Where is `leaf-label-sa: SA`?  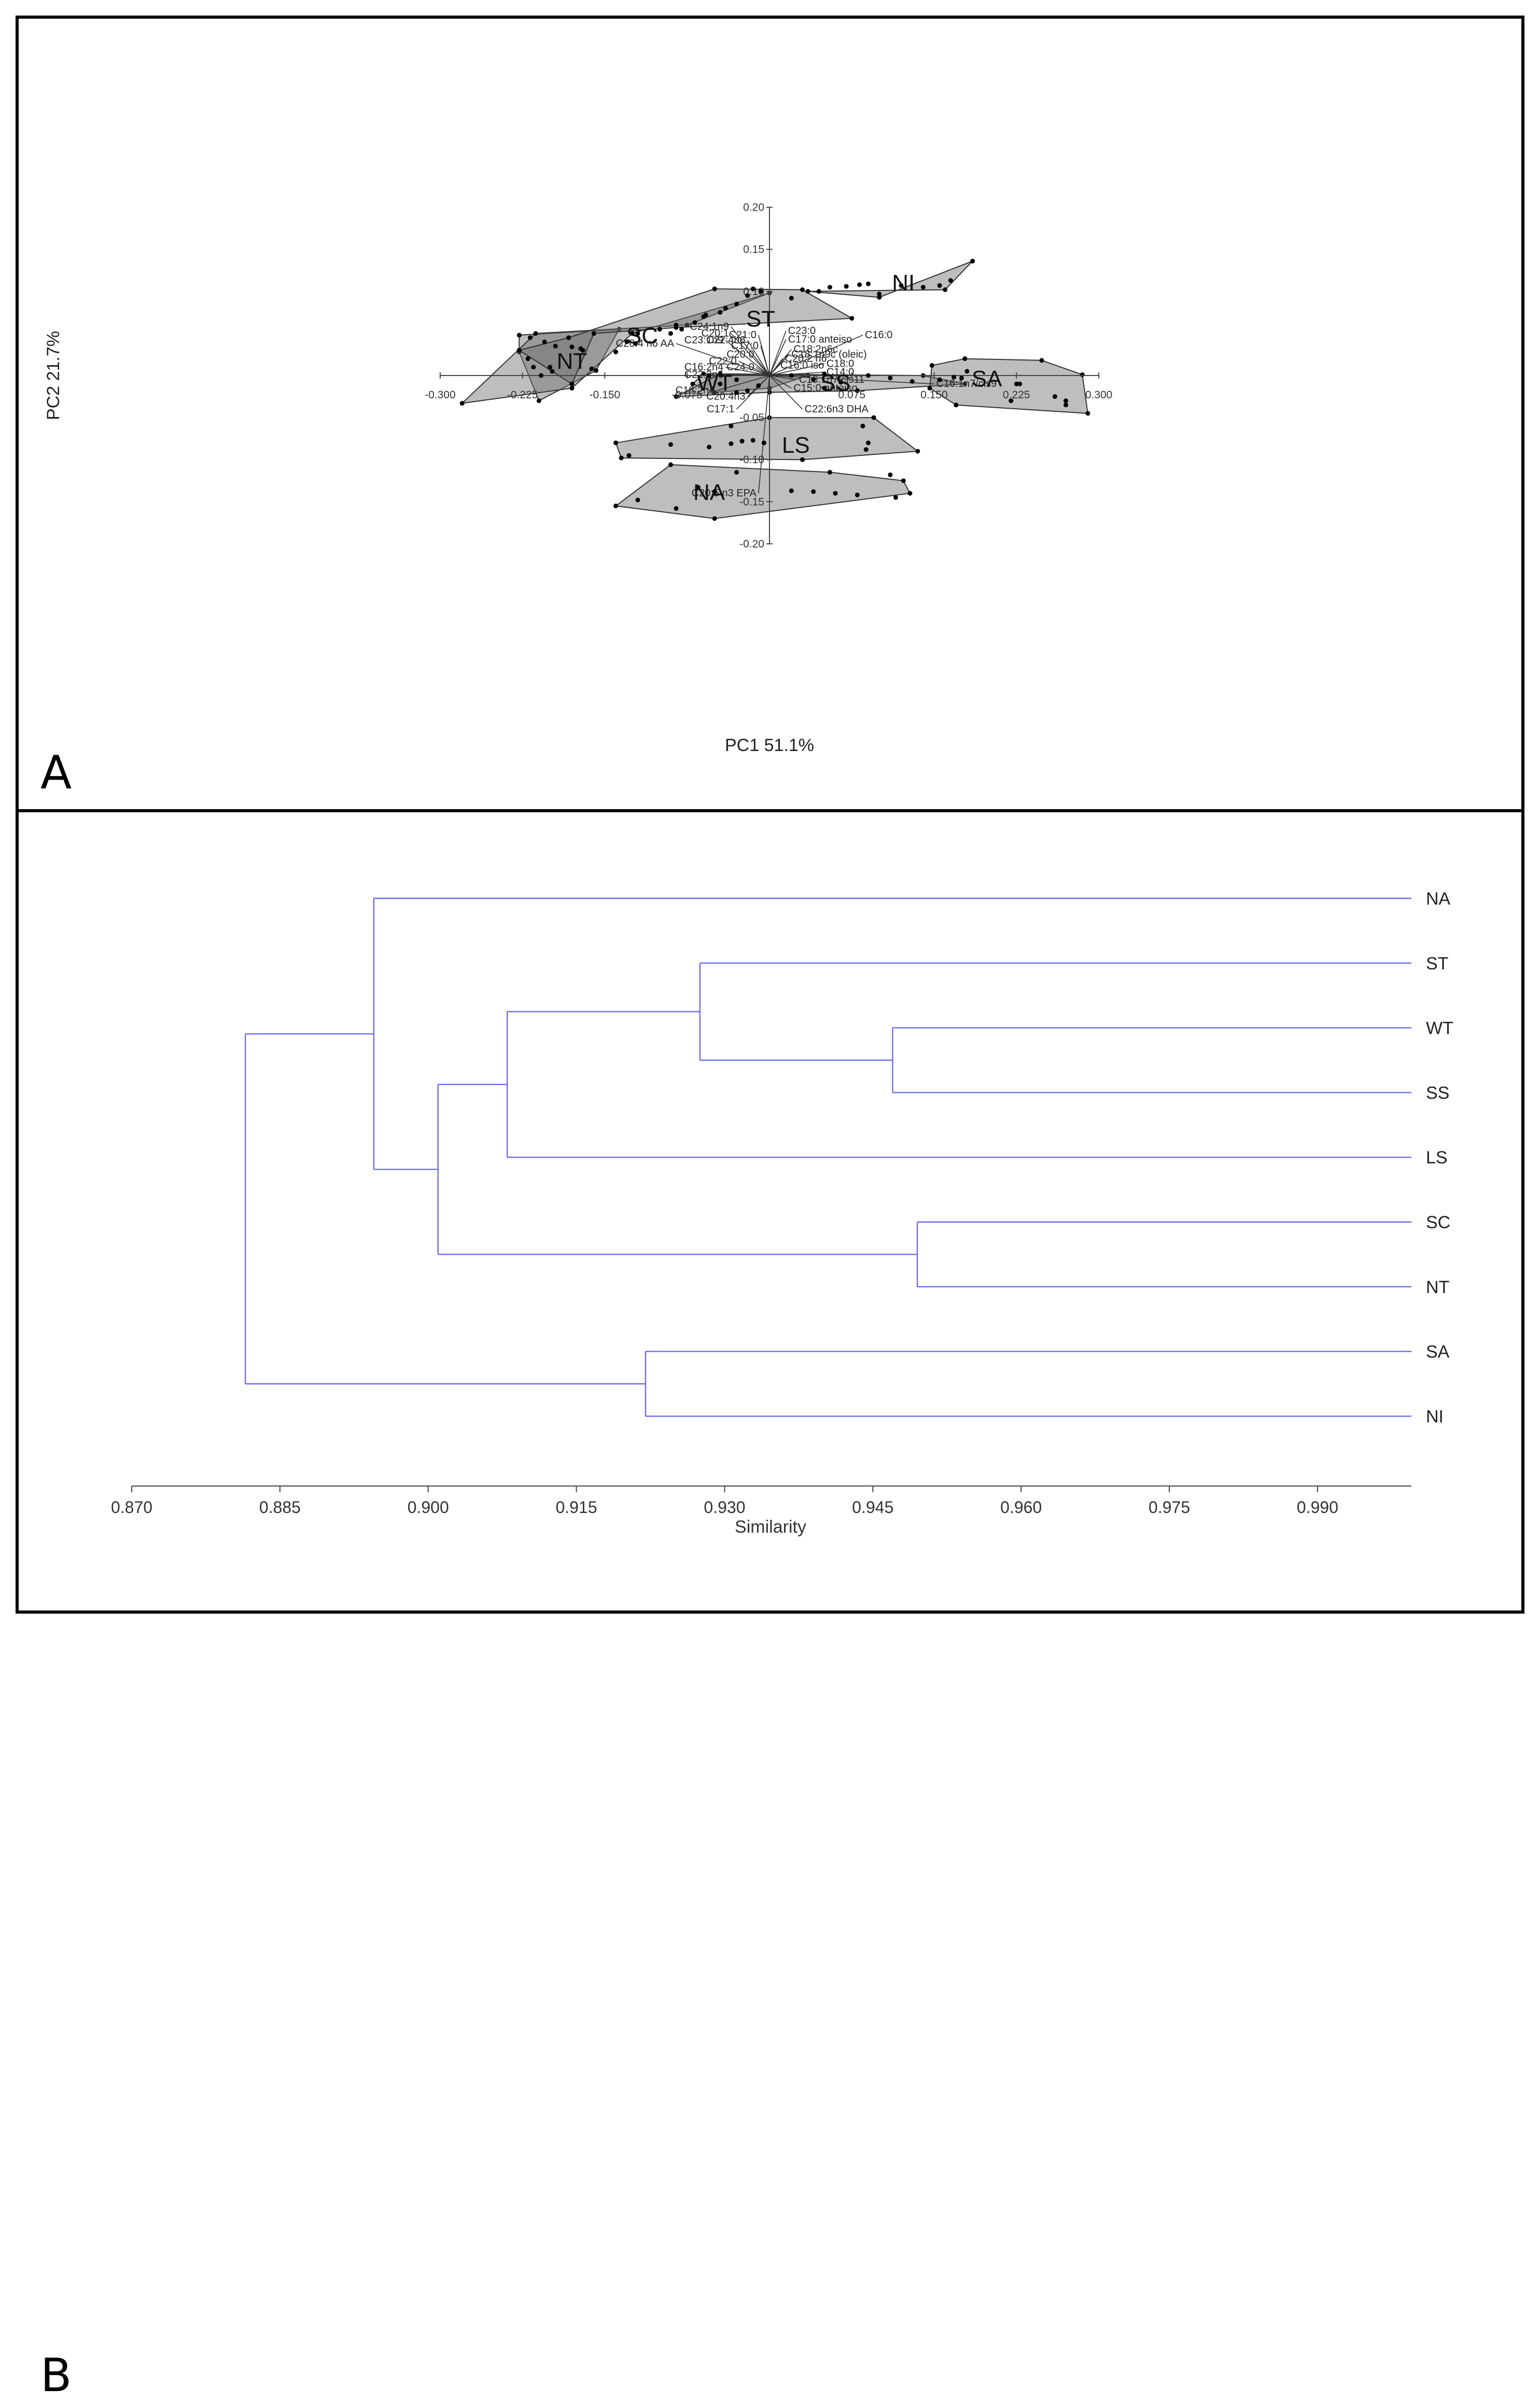 leaf-label-sa: SA is located at coordinates (1438, 1352).